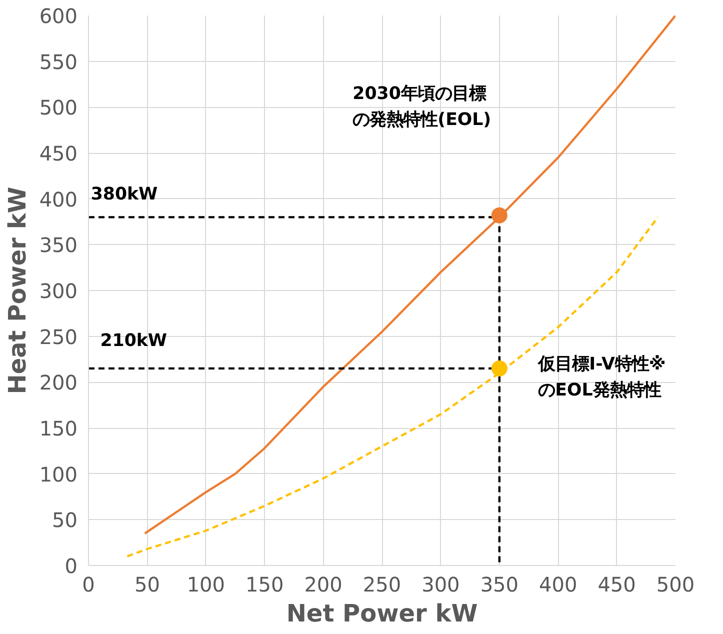 This screenshot has height=634, width=723. What do you see at coordinates (205, 584) in the screenshot?
I see `x-tick-label: 100` at bounding box center [205, 584].